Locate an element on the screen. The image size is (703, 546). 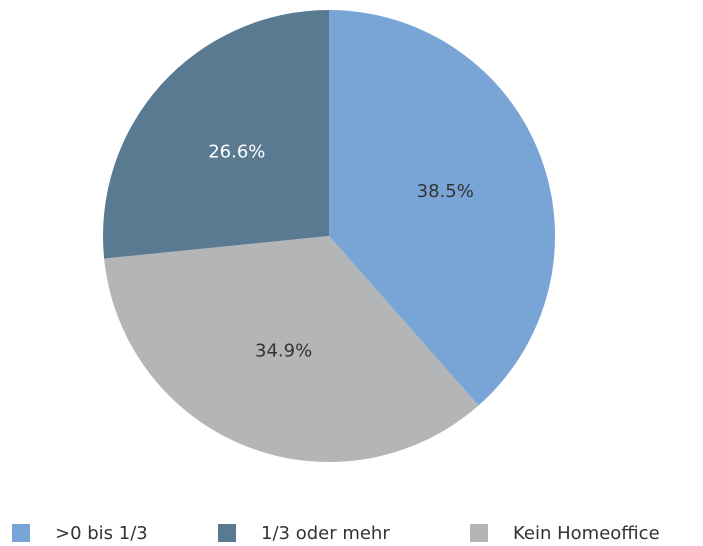
data-label: 34.9% is located at coordinates (283, 351).